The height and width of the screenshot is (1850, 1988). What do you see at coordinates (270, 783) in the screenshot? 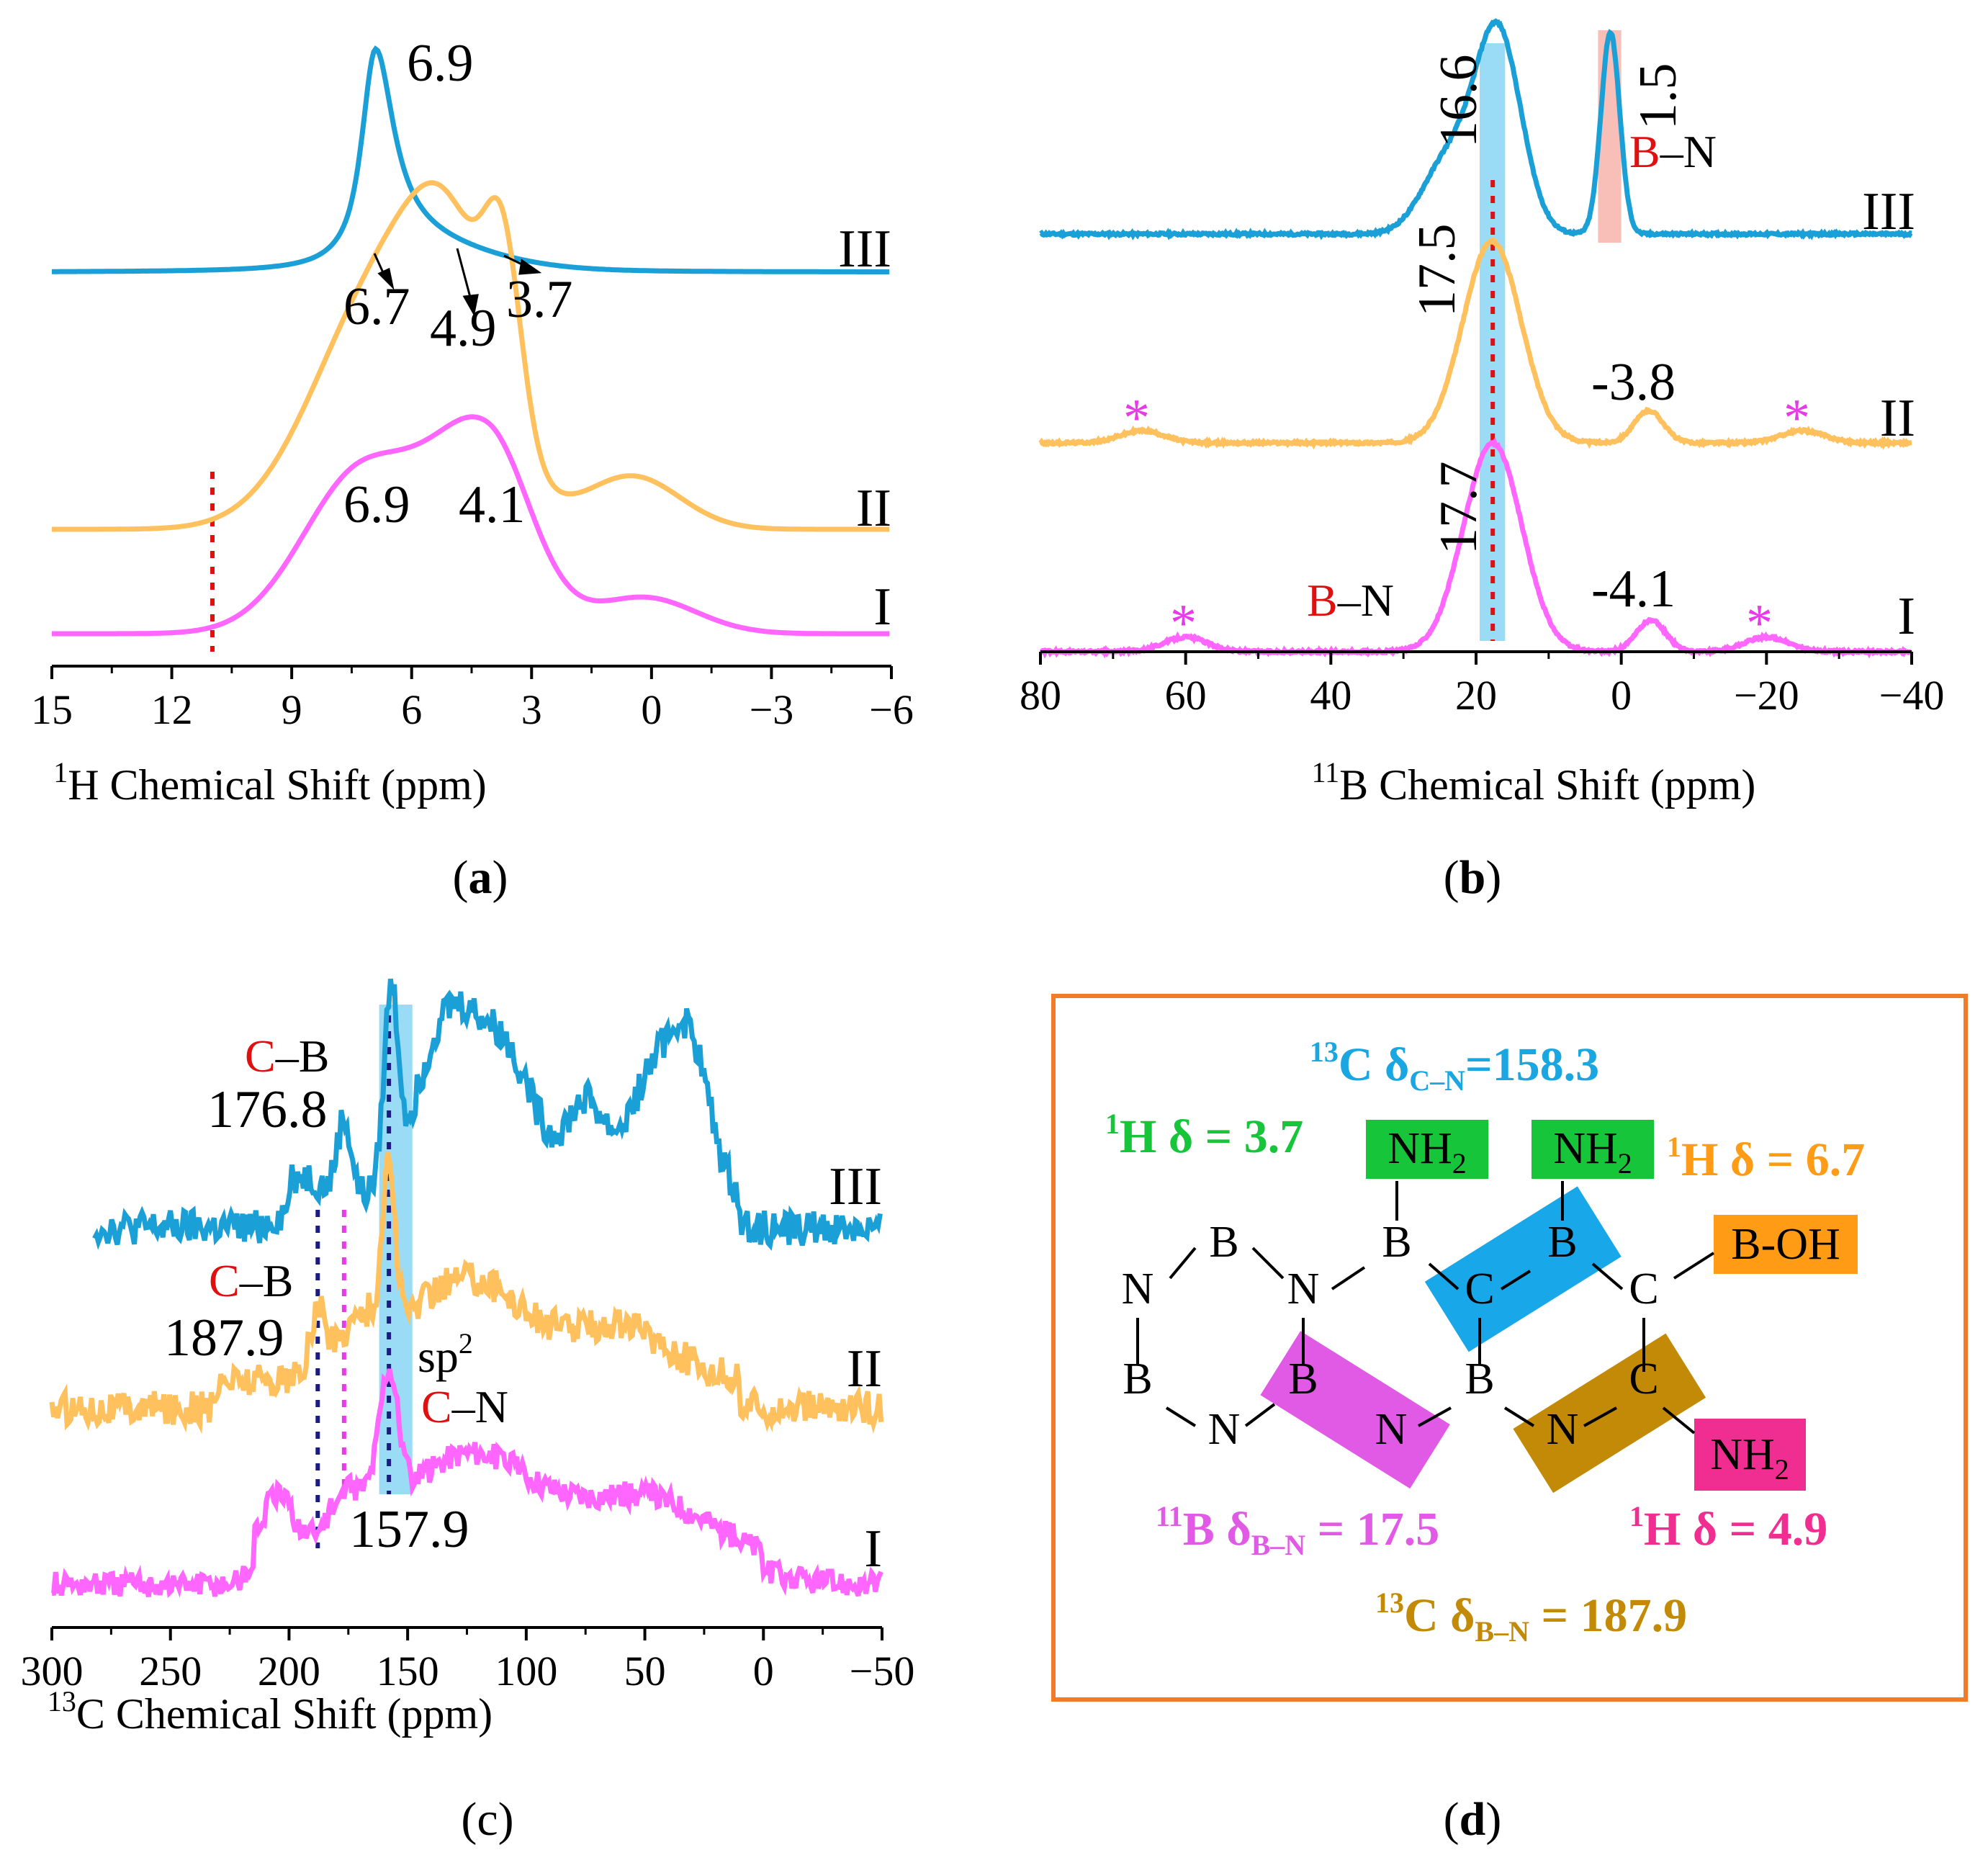
I see `panel-a-x-axis-label: 1H Chemical Shift (ppm)` at bounding box center [270, 783].